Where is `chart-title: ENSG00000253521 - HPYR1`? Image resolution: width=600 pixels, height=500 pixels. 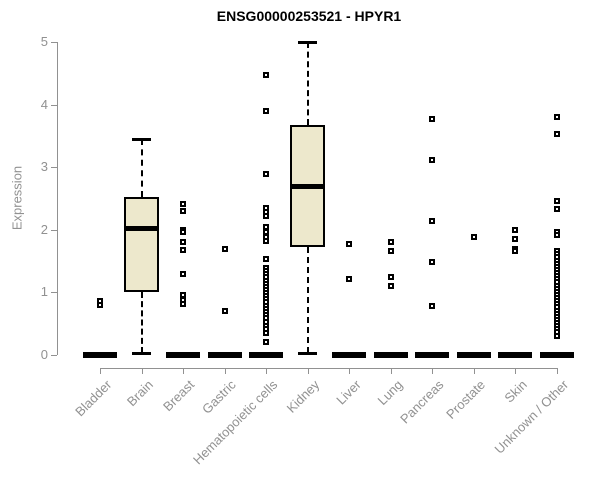 chart-title: ENSG00000253521 - HPYR1 is located at coordinates (309, 16).